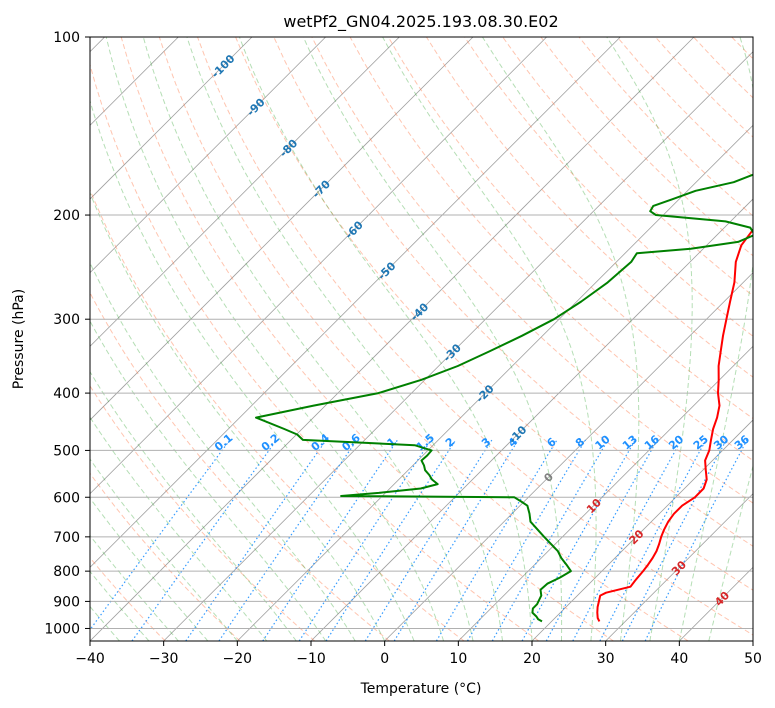 Image resolution: width=775 pixels, height=708 pixels. What do you see at coordinates (66, 394) in the screenshot?
I see `y-tick-label: 400` at bounding box center [66, 394].